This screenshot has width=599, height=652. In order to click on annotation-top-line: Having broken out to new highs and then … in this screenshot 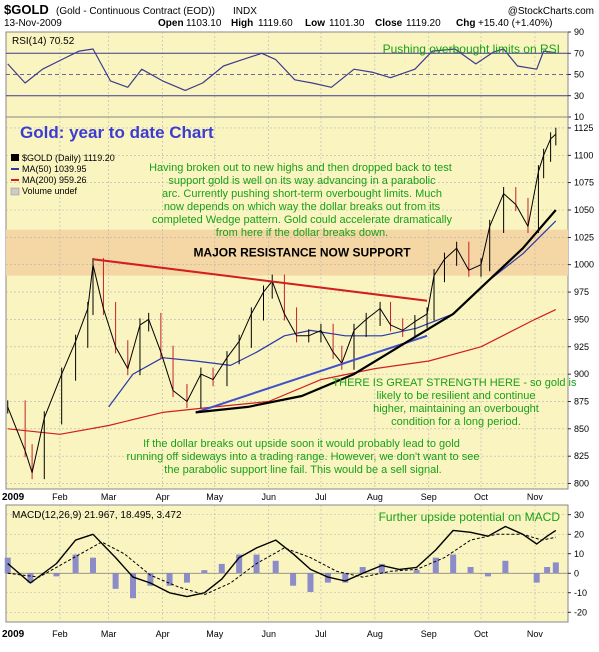, I will do `click(302, 200)`.